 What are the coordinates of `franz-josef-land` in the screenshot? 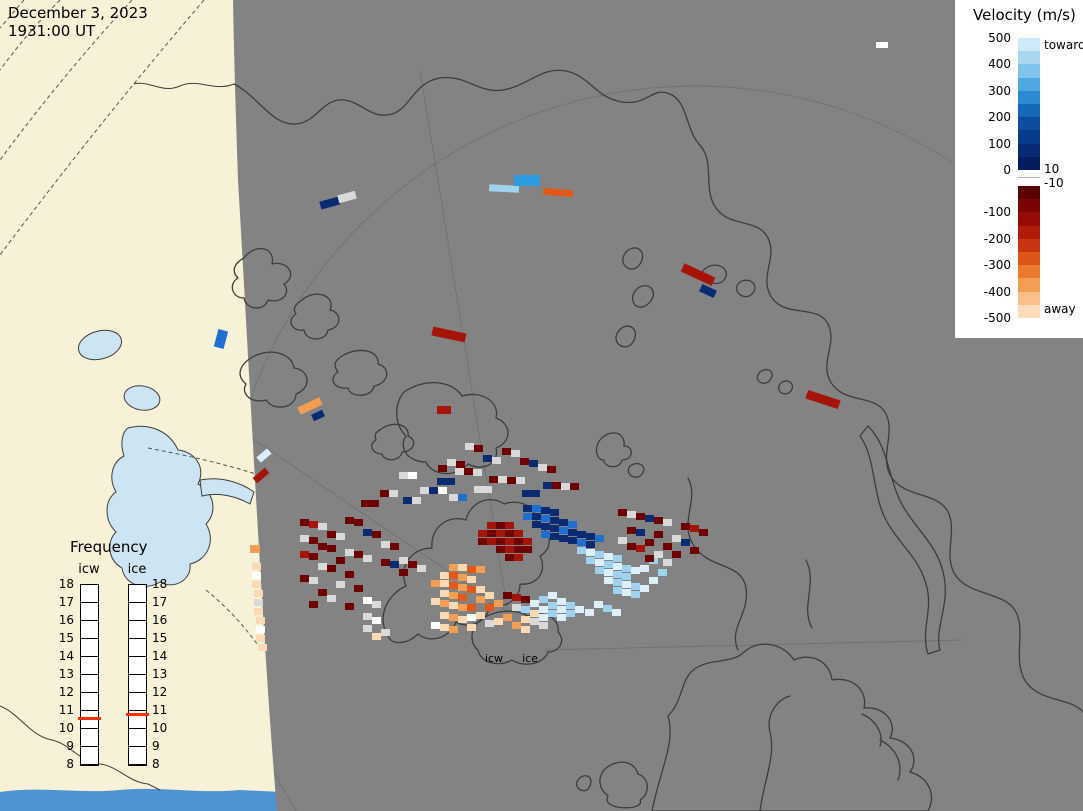 It's located at (775, 381).